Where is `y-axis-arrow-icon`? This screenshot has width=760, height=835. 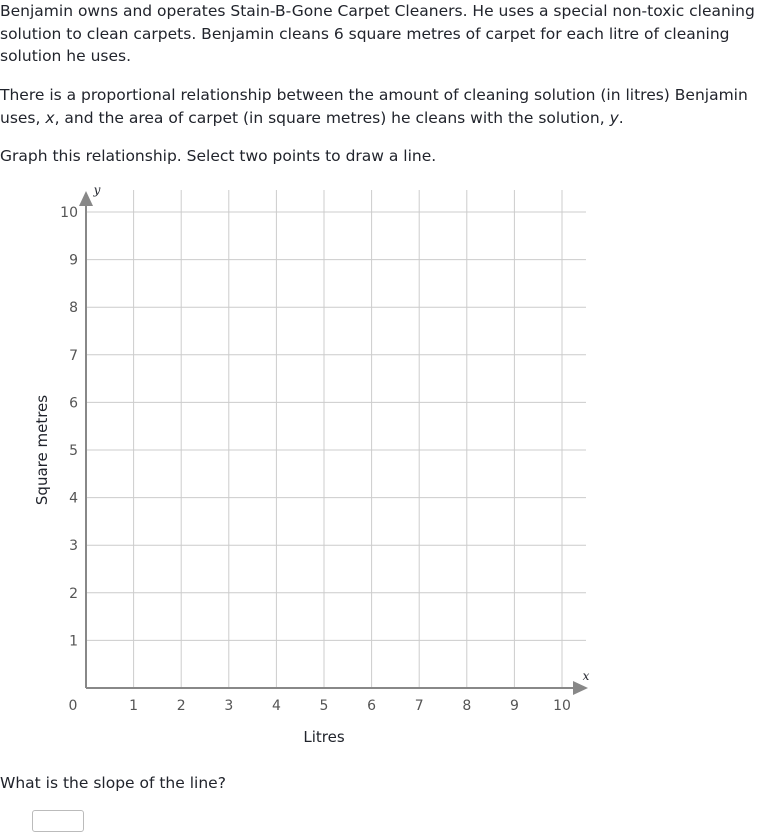
y-axis-arrow-icon is located at coordinates (86, 198).